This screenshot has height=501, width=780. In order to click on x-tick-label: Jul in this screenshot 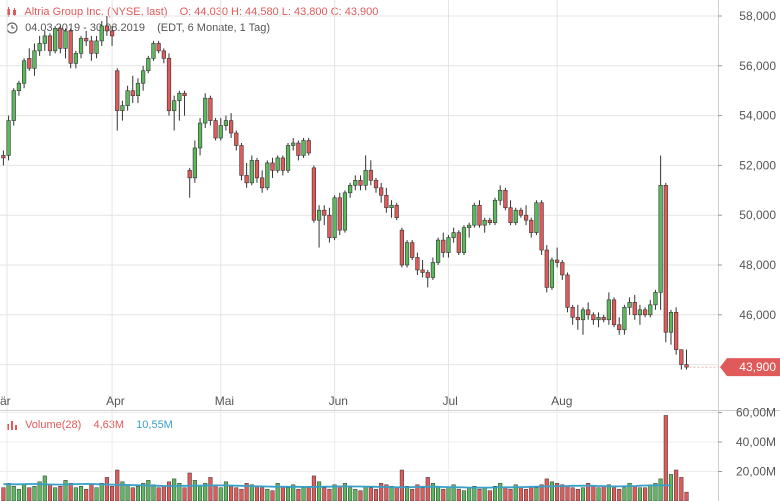, I will do `click(449, 401)`.